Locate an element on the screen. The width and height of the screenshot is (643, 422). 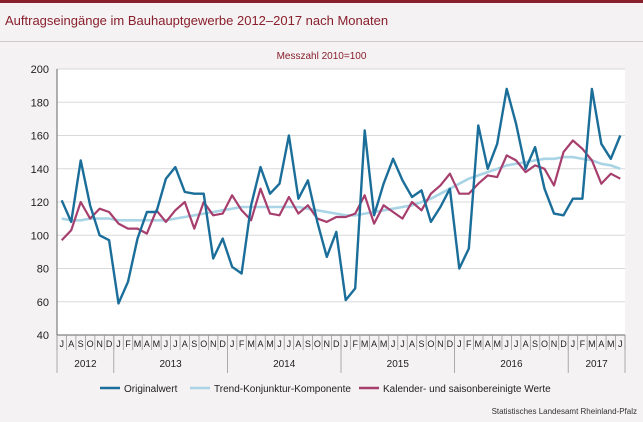
chart-subtitle: Messzahl 2010=100 is located at coordinates (321, 56).